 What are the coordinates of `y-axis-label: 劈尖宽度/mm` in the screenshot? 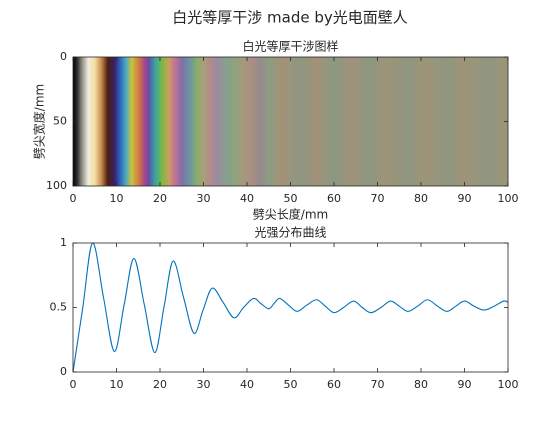 It's located at (39, 121).